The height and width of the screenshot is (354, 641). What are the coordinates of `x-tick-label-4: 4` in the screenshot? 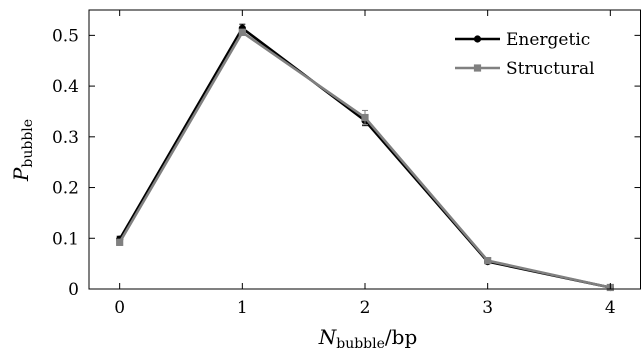 It's located at (610, 308).